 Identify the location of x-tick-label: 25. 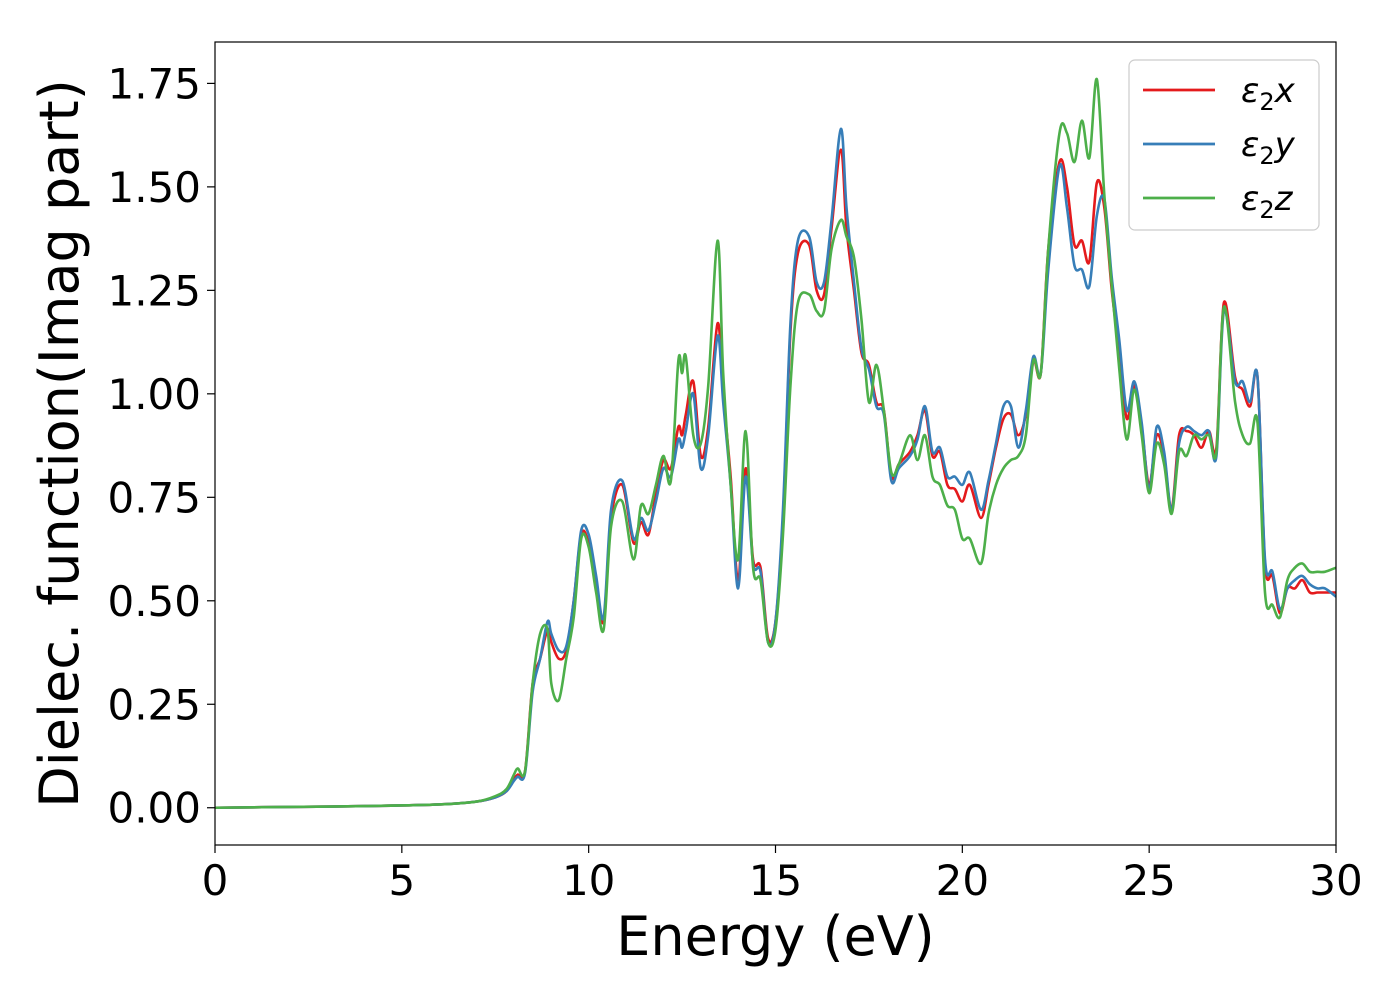
(1148, 880).